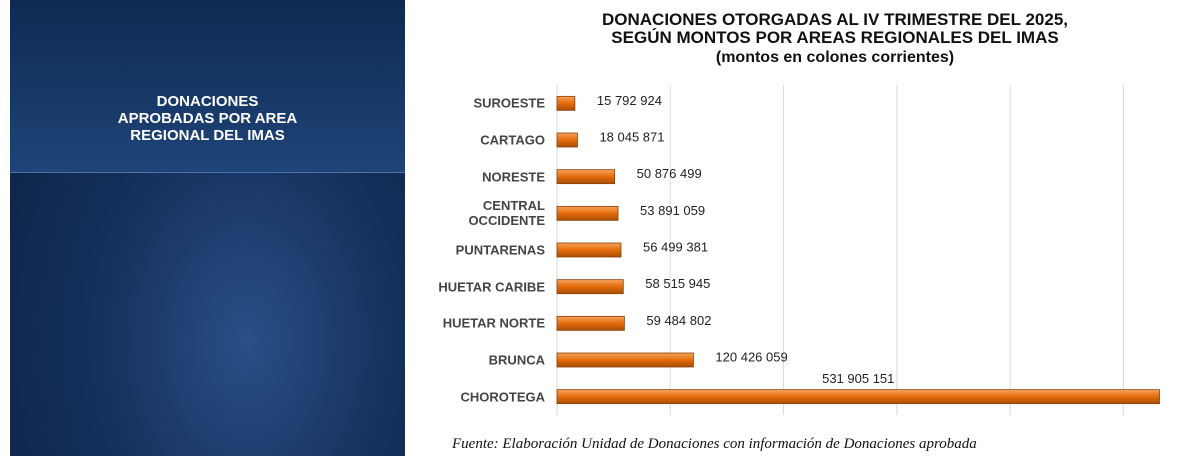 This screenshot has height=456, width=1186. What do you see at coordinates (858, 378) in the screenshot?
I see `value-label: 531 905 151` at bounding box center [858, 378].